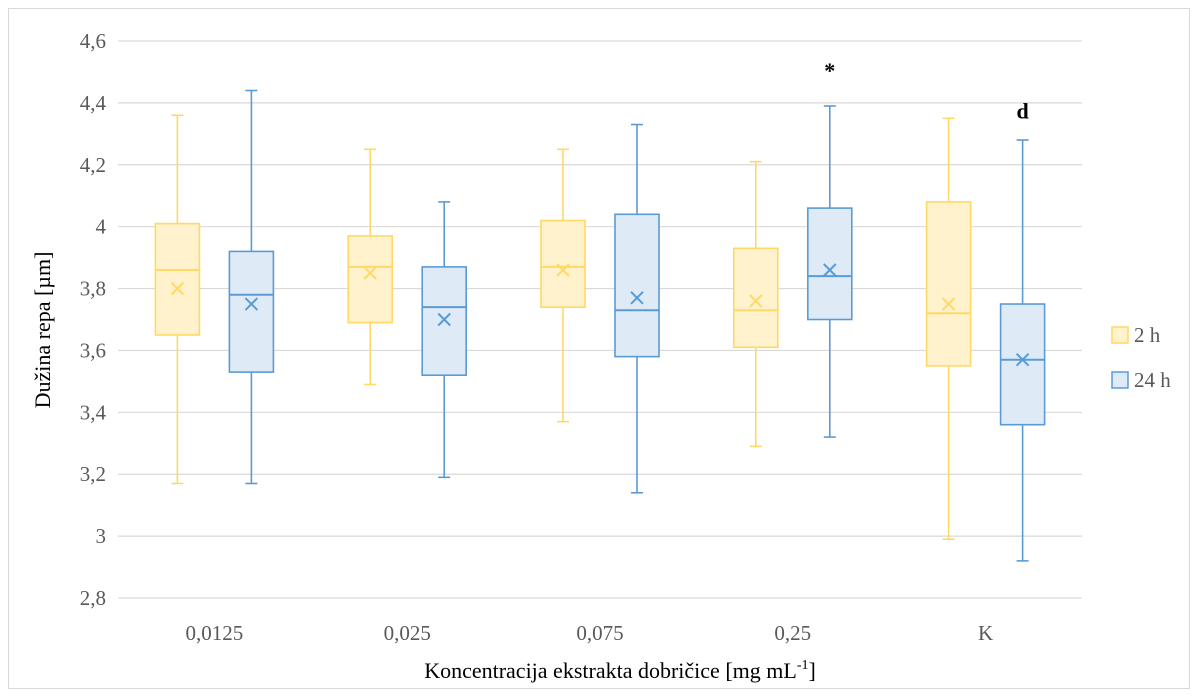  Describe the element at coordinates (101, 536) in the screenshot. I see `y-tick-label: 3` at that location.